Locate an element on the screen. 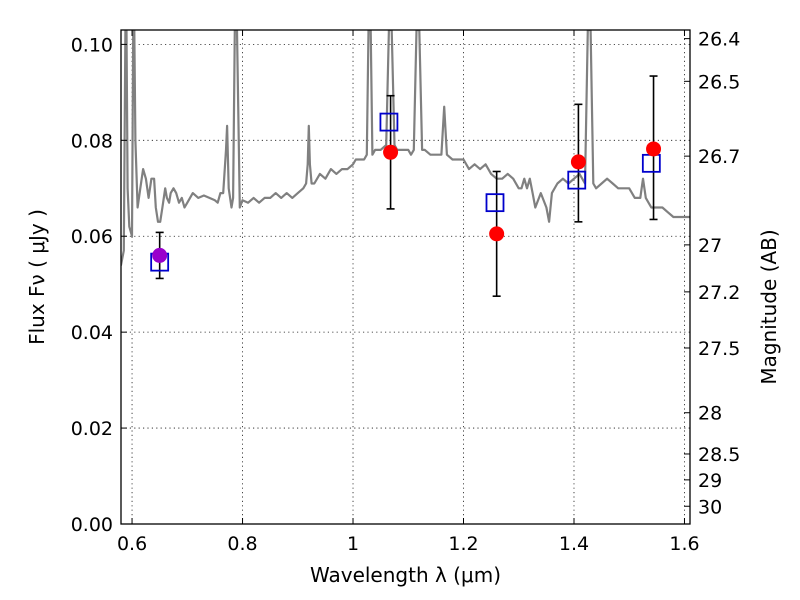  y2-tick-label: 28 is located at coordinates (710, 414).